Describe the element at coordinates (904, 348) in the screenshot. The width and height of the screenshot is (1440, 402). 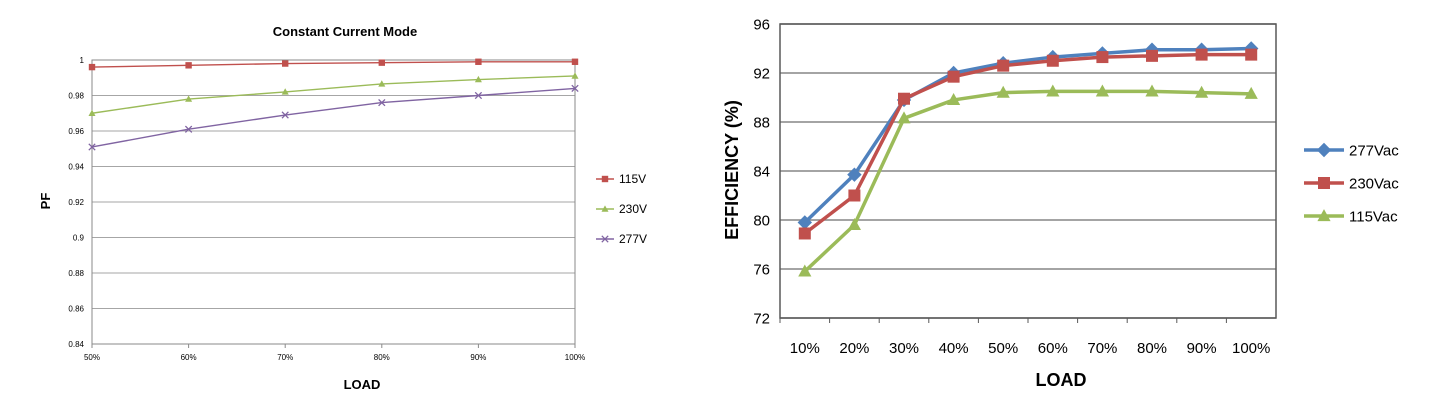
I see `efficiency-chart-x-tick-label: 30%` at that location.